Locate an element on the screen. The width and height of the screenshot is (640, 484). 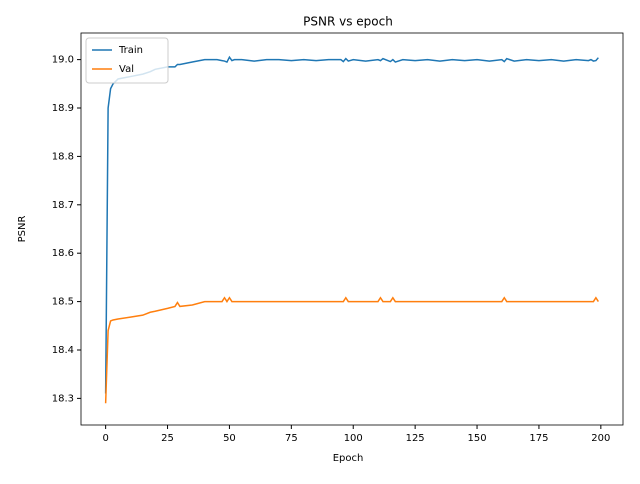
x-tick-label: 100 is located at coordinates (353, 438).